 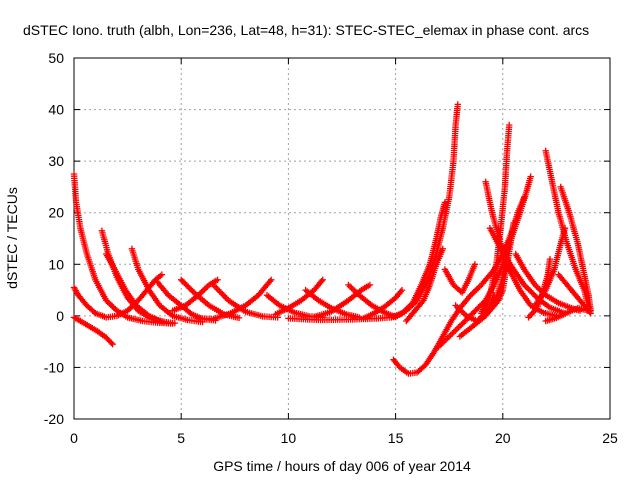 I want to click on x-axis-label: GPS time / hours of day 006 of year 2014, so click(x=342, y=466).